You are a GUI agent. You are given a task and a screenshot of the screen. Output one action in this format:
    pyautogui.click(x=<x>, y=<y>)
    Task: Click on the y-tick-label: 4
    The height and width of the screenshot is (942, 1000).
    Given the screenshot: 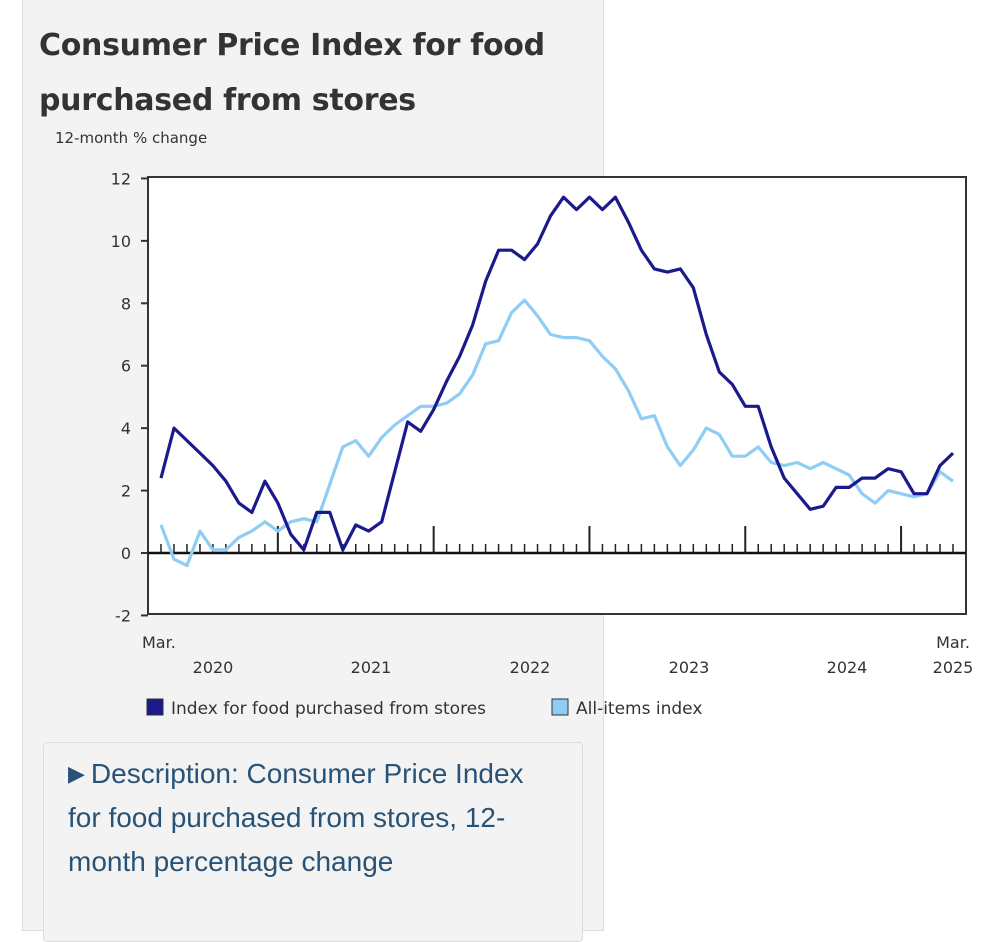 What is the action you would take?
    pyautogui.click(x=126, y=428)
    